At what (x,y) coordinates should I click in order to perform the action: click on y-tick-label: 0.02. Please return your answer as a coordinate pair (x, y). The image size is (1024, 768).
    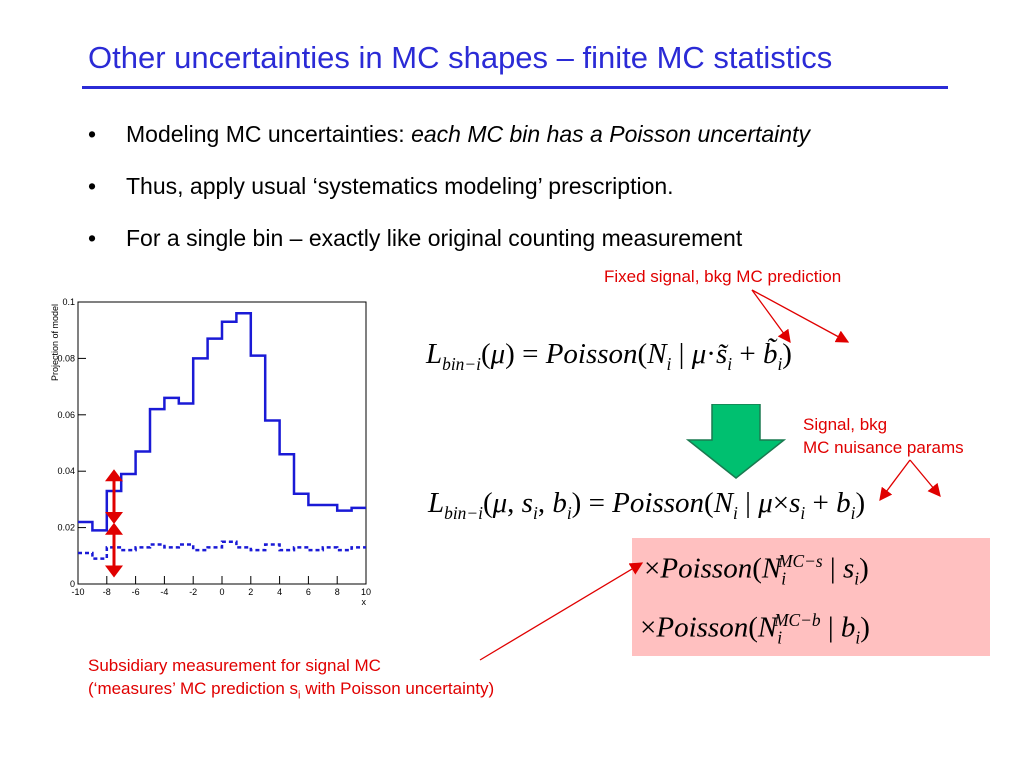
    Looking at the image, I should click on (66, 528).